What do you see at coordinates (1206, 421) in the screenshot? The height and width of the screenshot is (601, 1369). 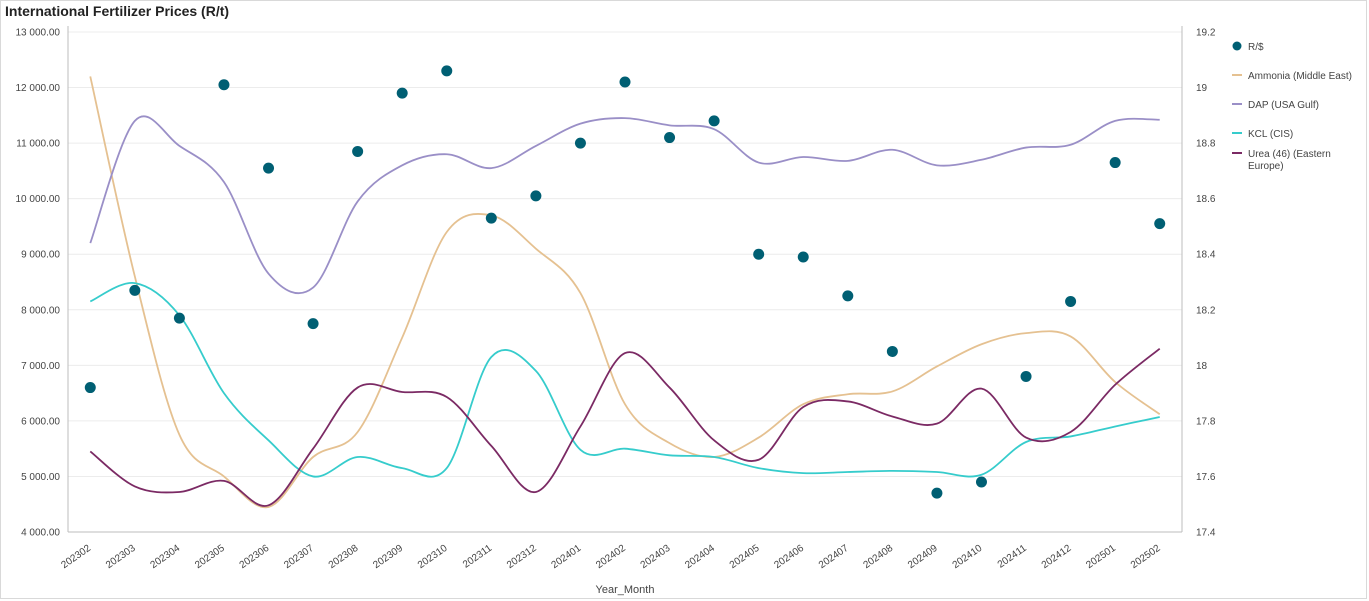 I see `y2-tick-label: 17.8` at bounding box center [1206, 421].